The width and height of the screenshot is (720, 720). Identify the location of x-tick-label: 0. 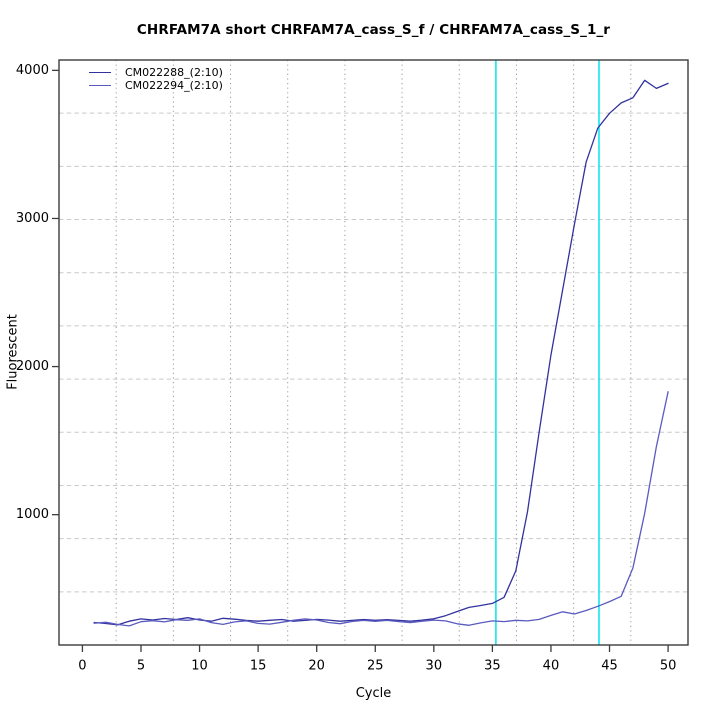
(82, 666).